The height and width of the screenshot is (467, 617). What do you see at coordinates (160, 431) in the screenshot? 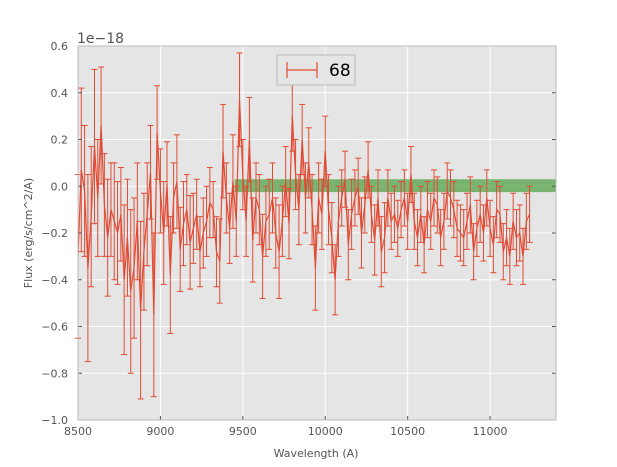
I see `x-tick-label: 9000` at bounding box center [160, 431].